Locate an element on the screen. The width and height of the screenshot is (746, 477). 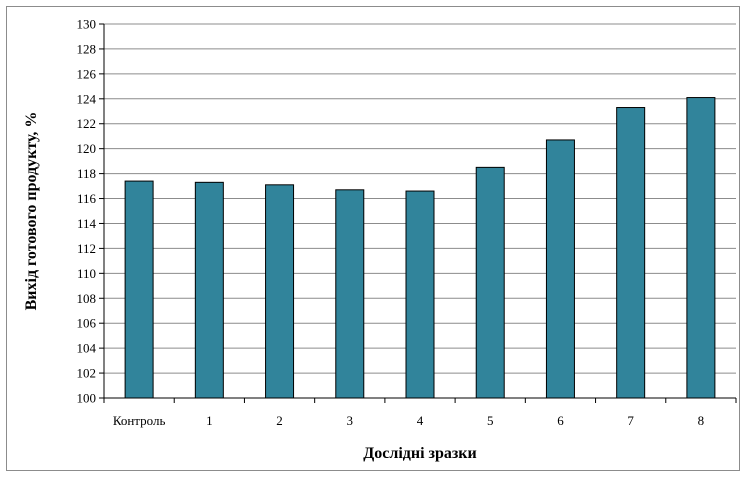
x-axis-title: Дослідні зразки is located at coordinates (419, 453).